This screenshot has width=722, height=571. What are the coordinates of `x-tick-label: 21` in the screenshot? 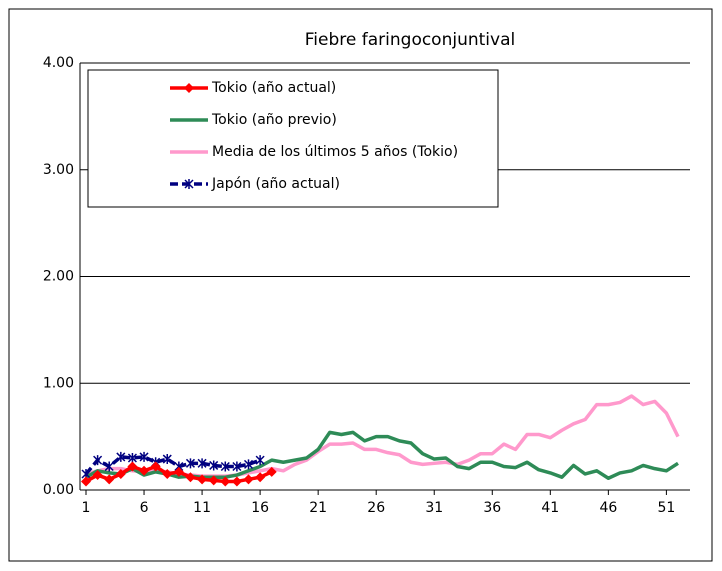 It's located at (318, 508).